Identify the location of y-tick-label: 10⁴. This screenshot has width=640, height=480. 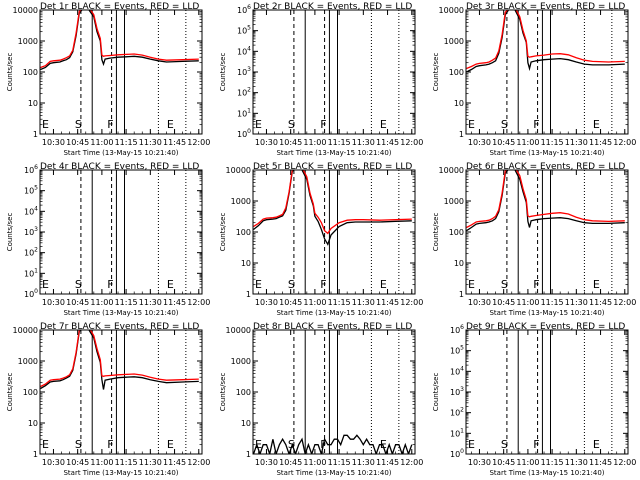
(244, 50).